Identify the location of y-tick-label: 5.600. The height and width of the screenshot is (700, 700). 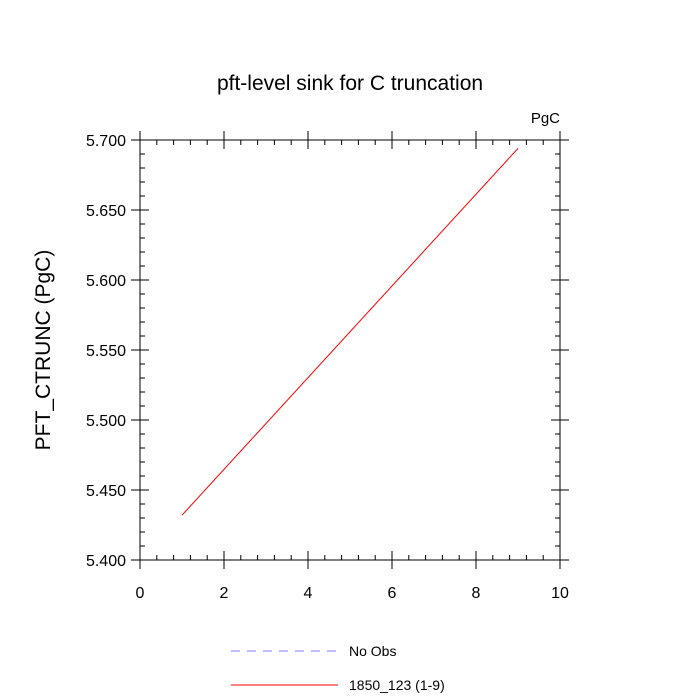
(106, 281).